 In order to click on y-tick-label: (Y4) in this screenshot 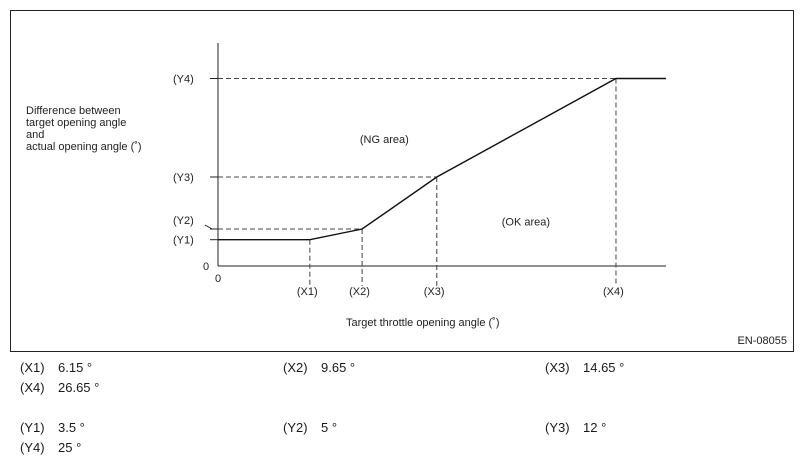, I will do `click(183, 80)`.